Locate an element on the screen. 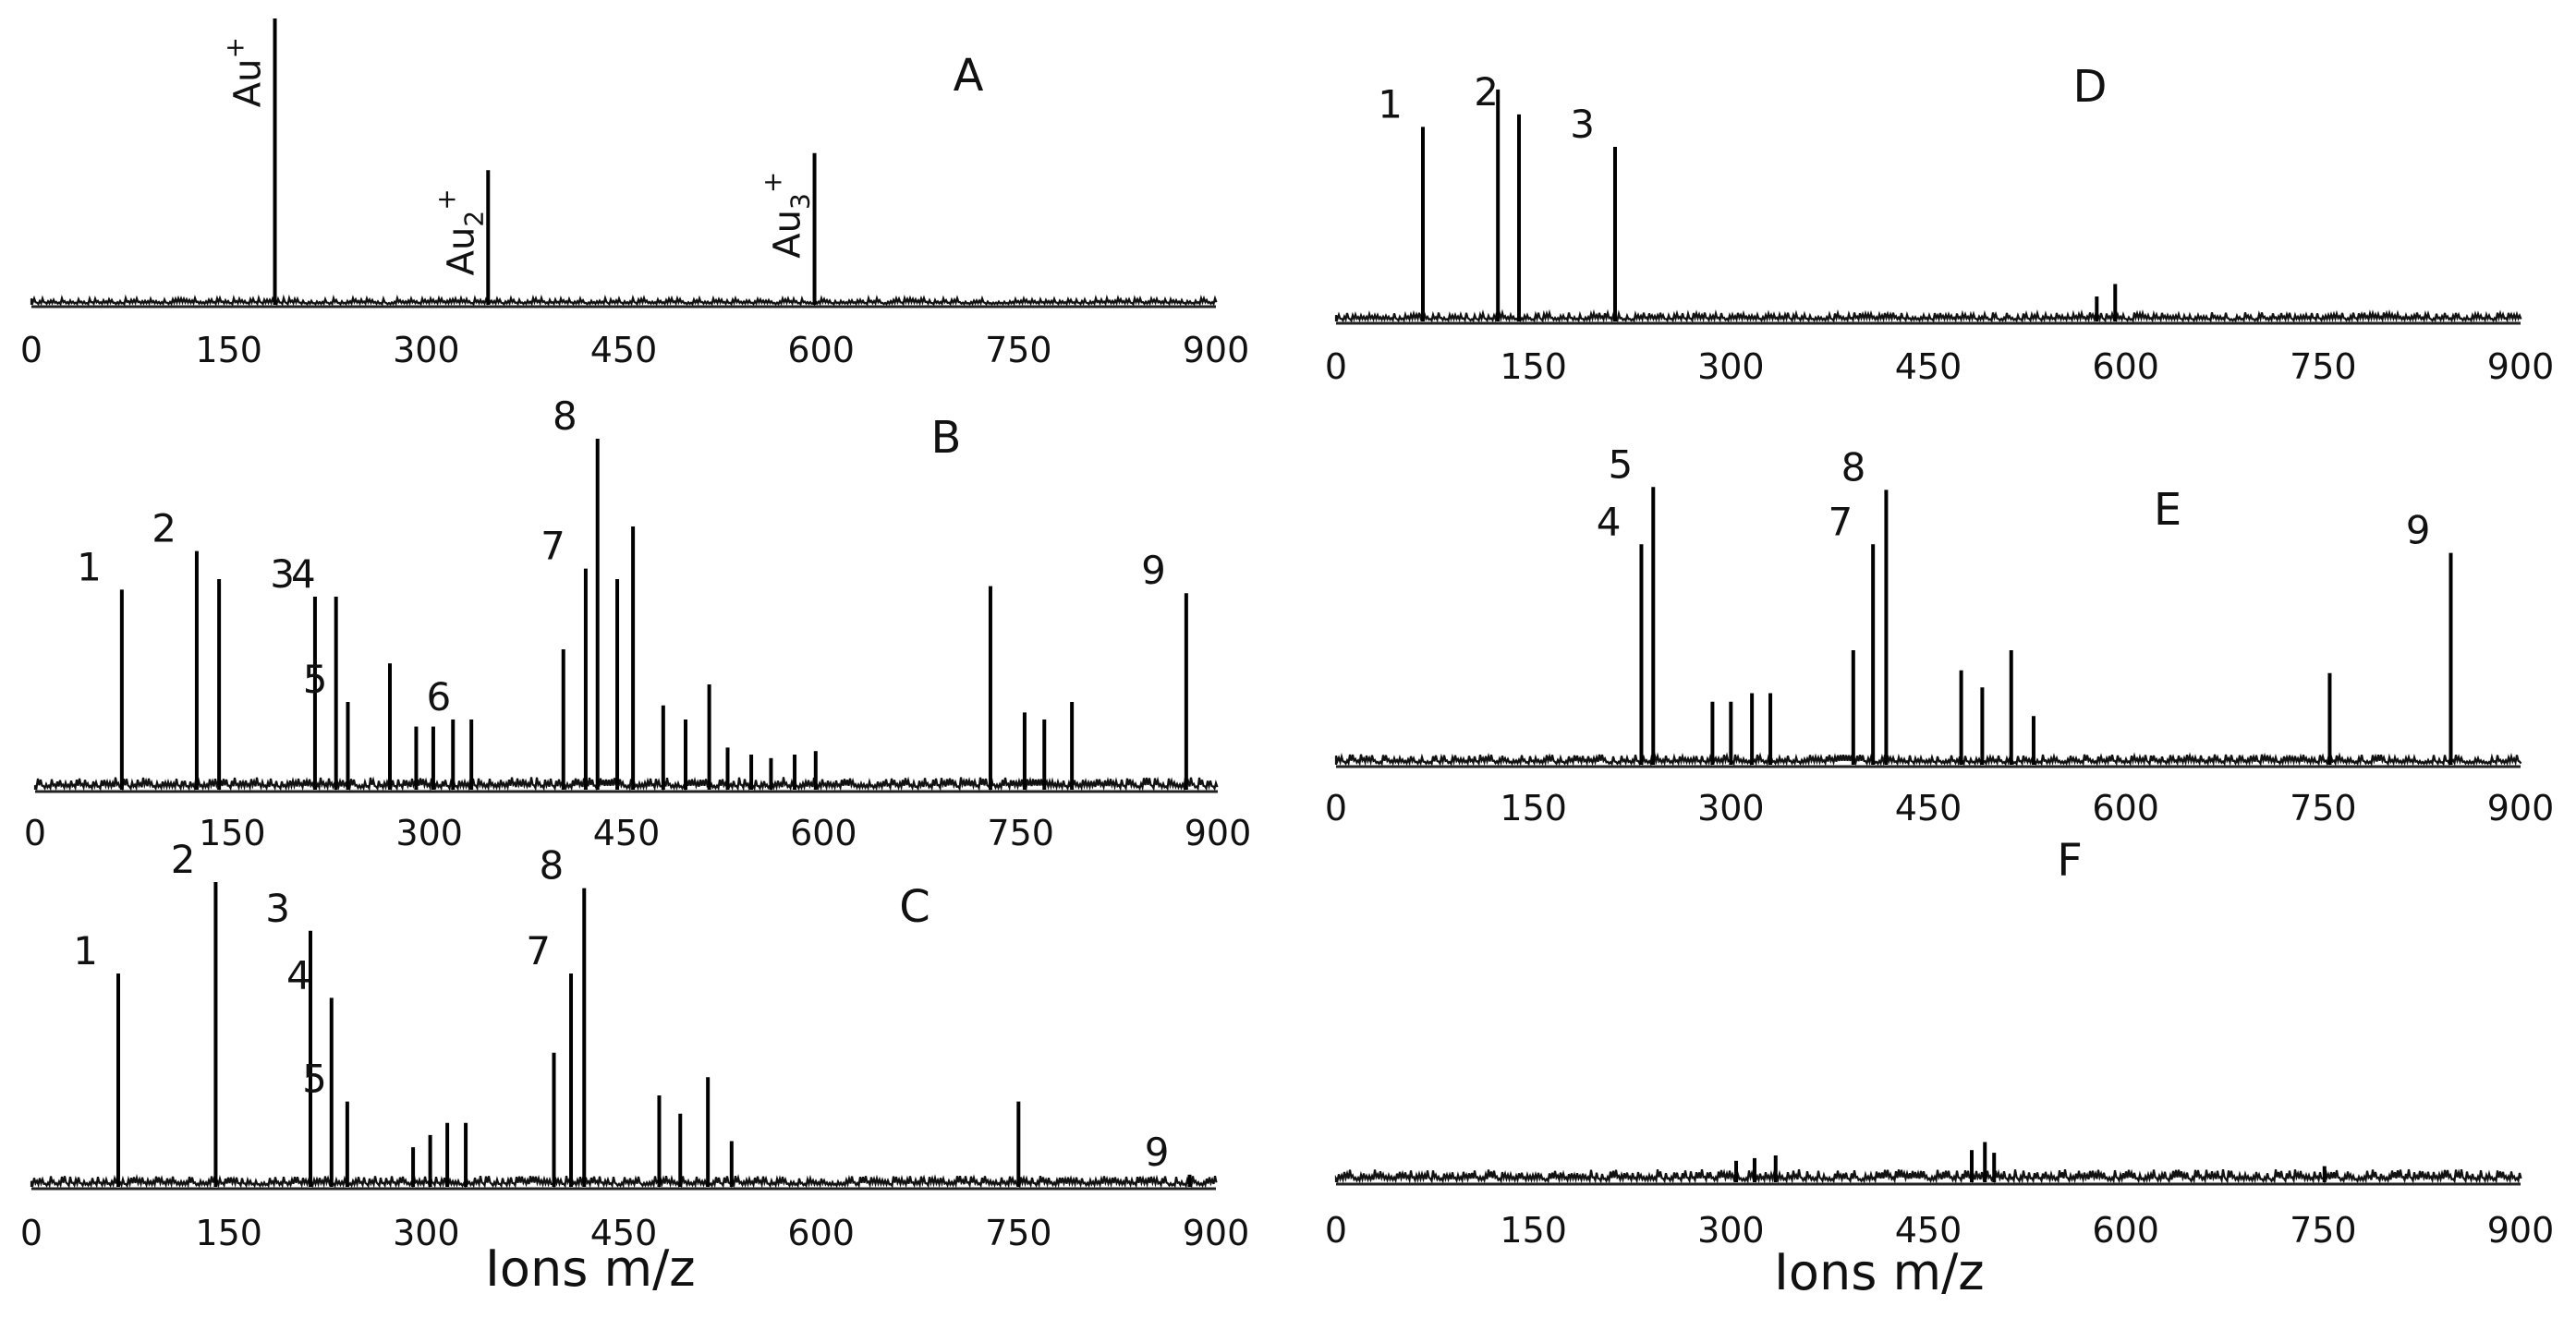  spectrum-panel-e: 4 5 7 8 9 0 150 300 450 600 750 900 E is located at coordinates (1939, 634).